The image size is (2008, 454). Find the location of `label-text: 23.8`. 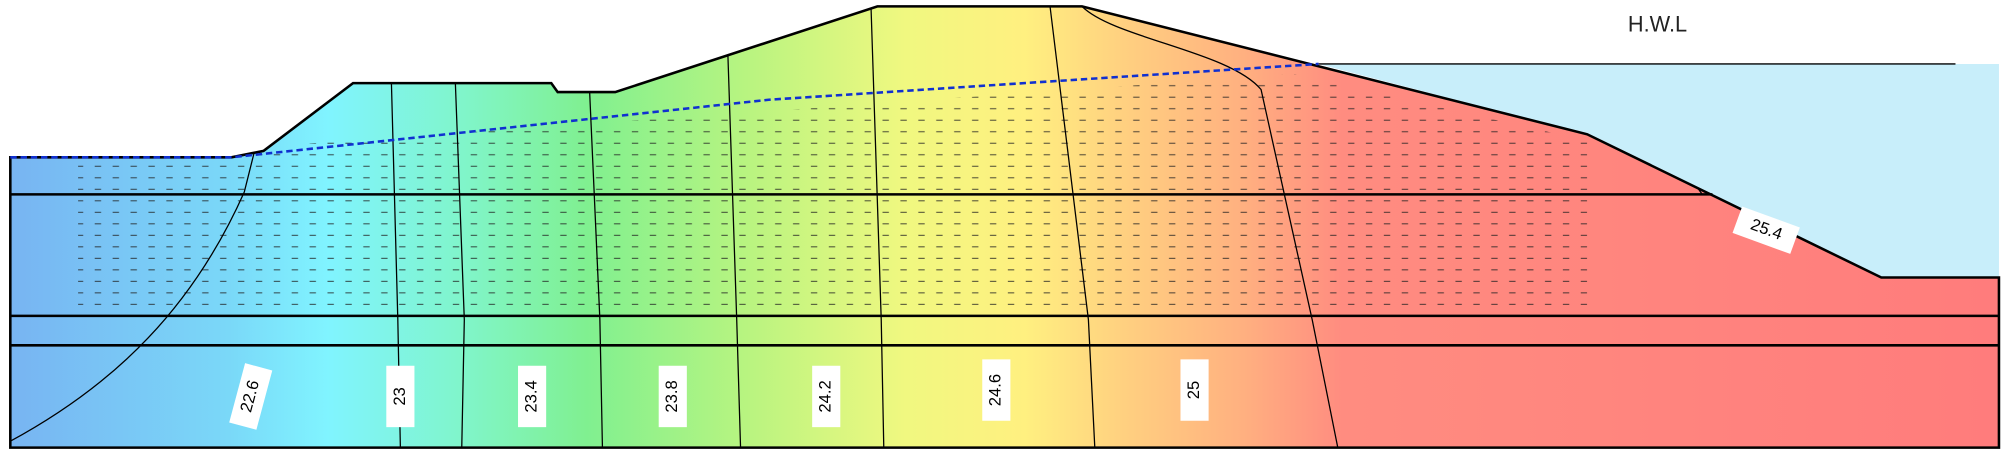

label-text: 23.8 is located at coordinates (671, 396).